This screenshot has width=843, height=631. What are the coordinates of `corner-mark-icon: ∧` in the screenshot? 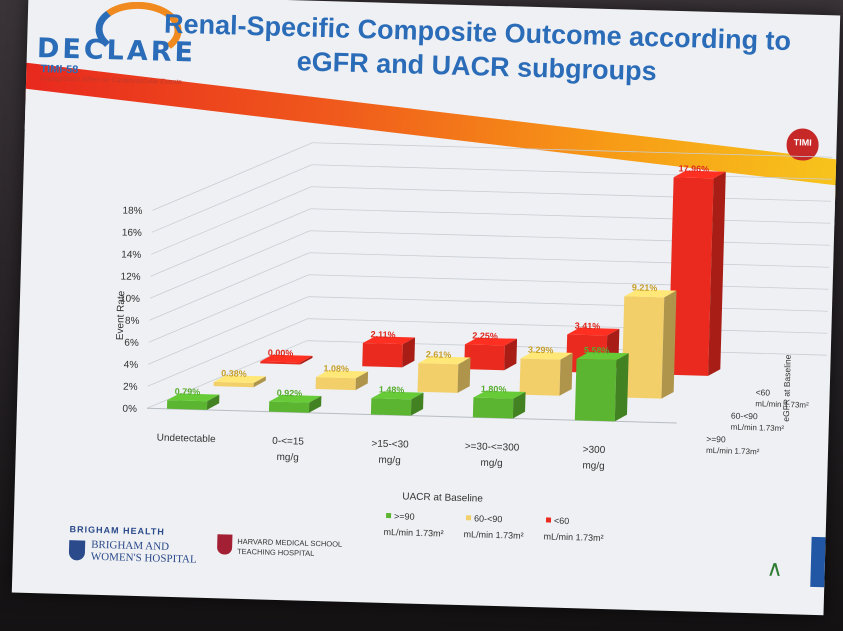 It's located at (775, 568).